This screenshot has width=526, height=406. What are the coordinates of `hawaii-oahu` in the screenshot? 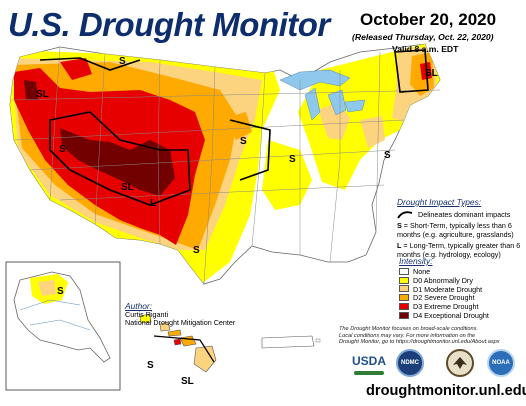 It's located at (165, 326).